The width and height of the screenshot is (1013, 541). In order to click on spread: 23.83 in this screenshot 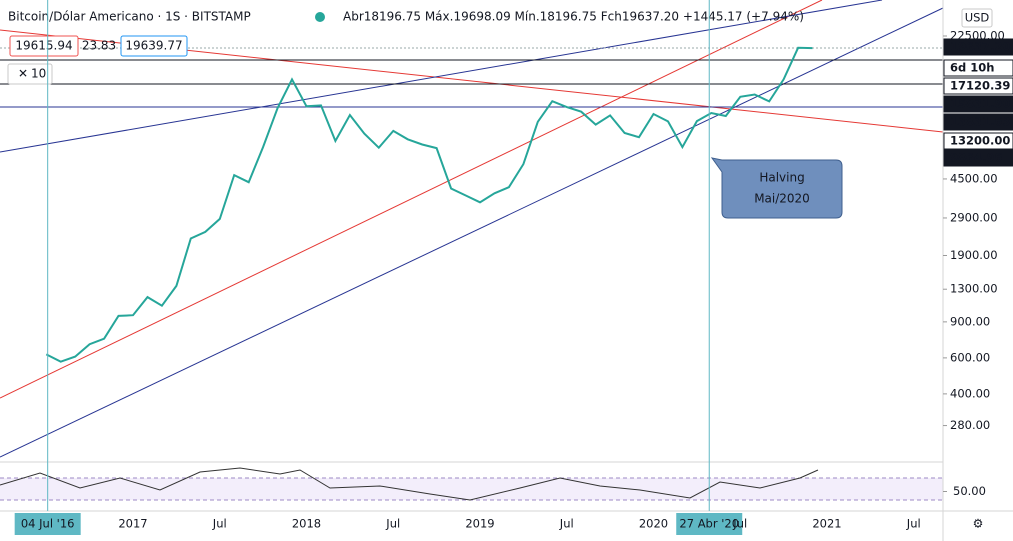, I will do `click(99, 46)`.